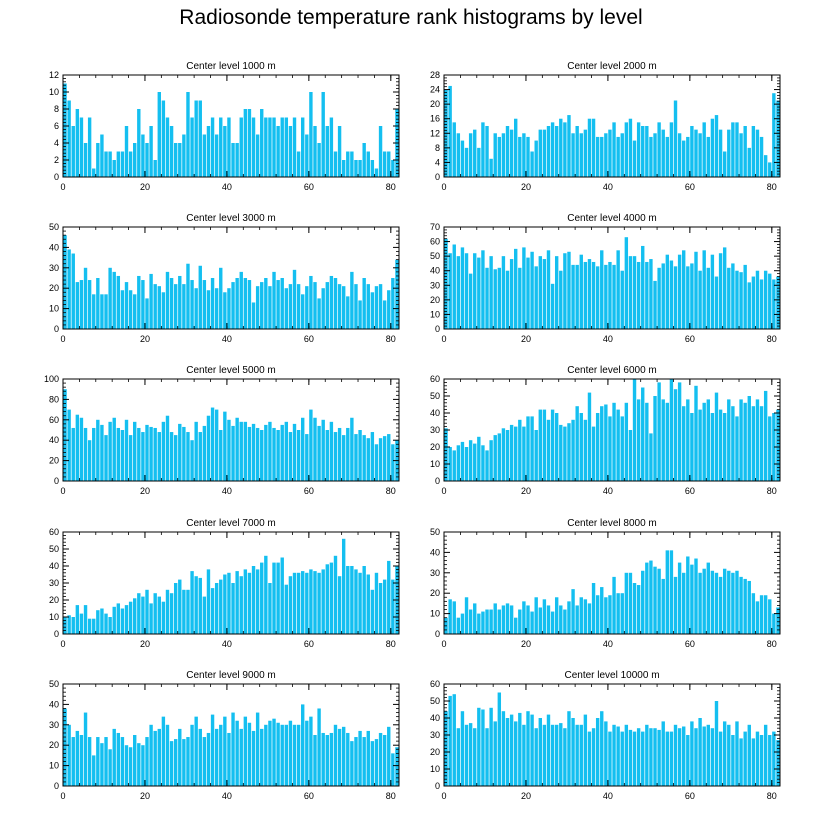 Image resolution: width=822 pixels, height=824 pixels. What do you see at coordinates (56, 160) in the screenshot?
I see `y-tick-label: 2` at bounding box center [56, 160].